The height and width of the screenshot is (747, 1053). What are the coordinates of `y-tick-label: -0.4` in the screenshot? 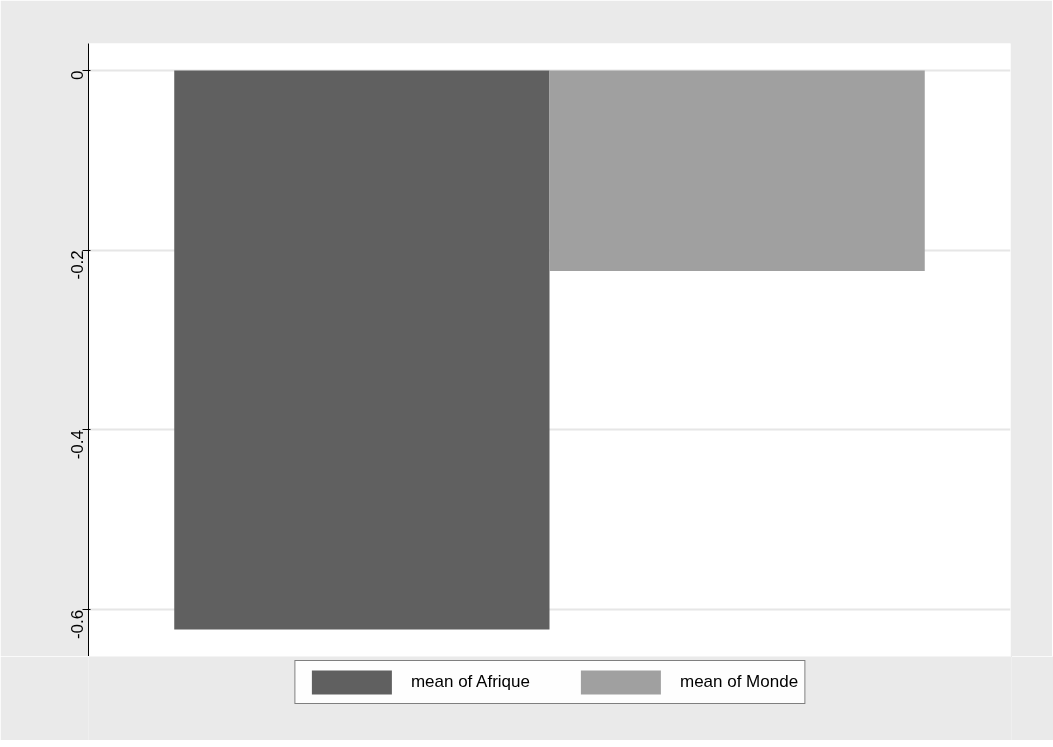 It's located at (78, 444).